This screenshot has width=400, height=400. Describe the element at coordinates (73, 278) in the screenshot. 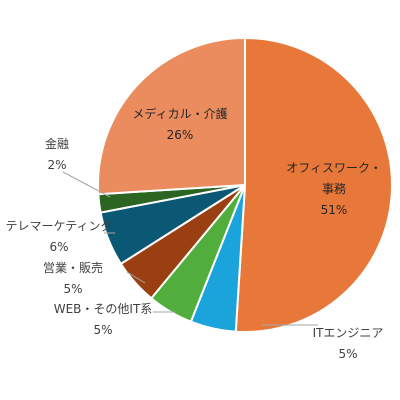

I see `slice-label: 営業・販売 5%` at that location.